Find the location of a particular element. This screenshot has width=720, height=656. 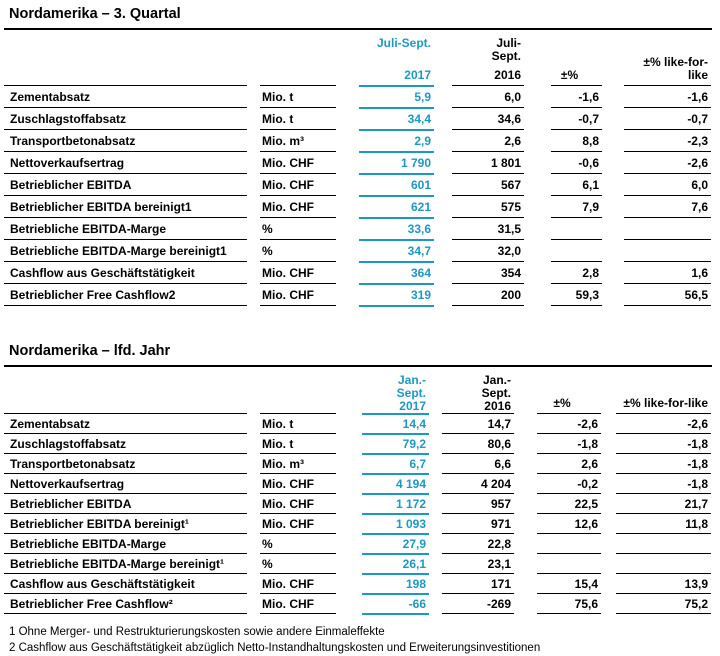

table-title: Nordamerika – lfd. Jahr is located at coordinates (358, 354).